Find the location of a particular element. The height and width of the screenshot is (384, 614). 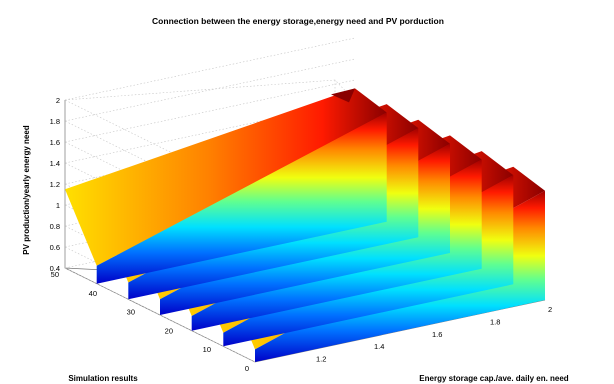

x-tick-label: 1.2 is located at coordinates (321, 359).